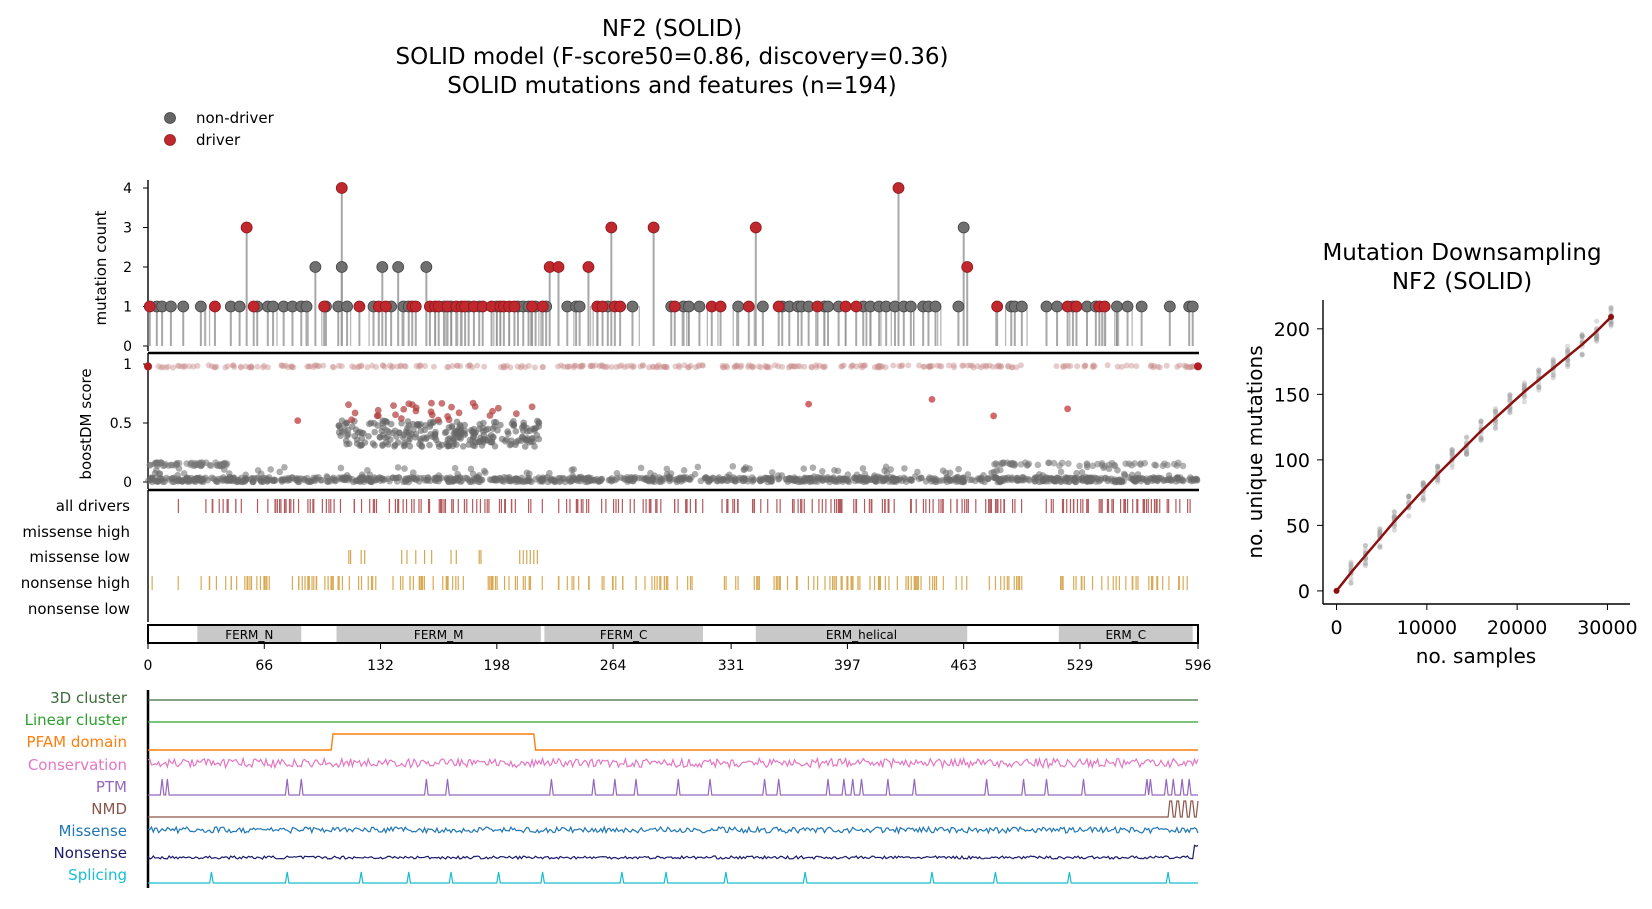  I want to click on domain-label: FERM_C, so click(624, 635).